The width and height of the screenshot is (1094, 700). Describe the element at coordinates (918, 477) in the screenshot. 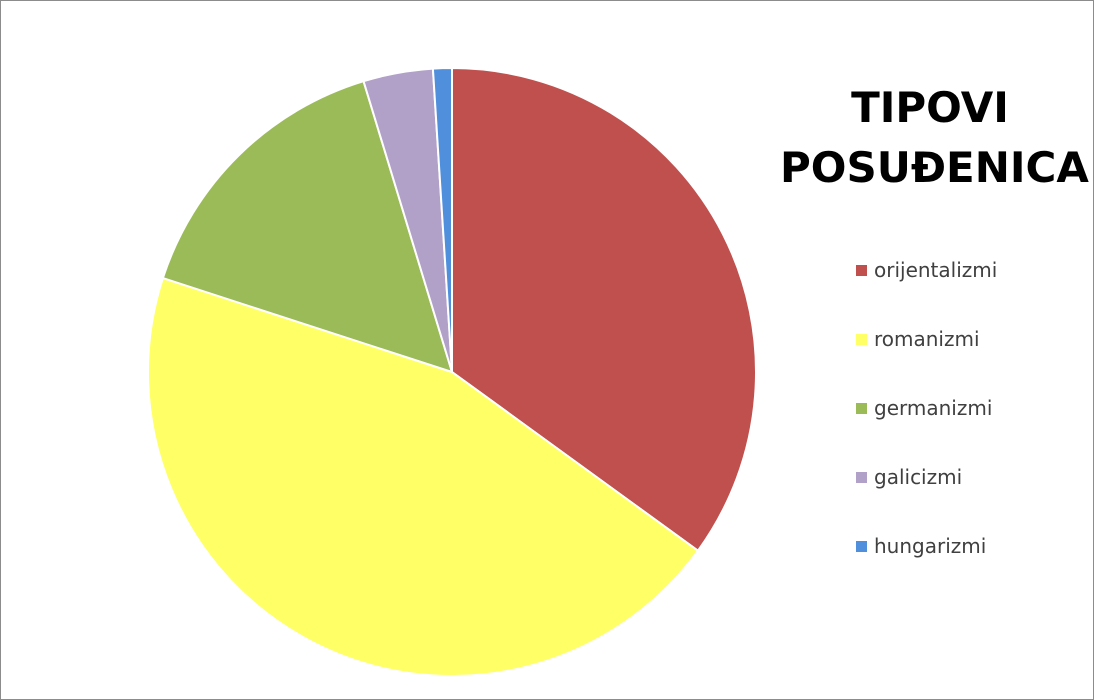

I see `legend-label-galicizmi: galicizmi` at that location.